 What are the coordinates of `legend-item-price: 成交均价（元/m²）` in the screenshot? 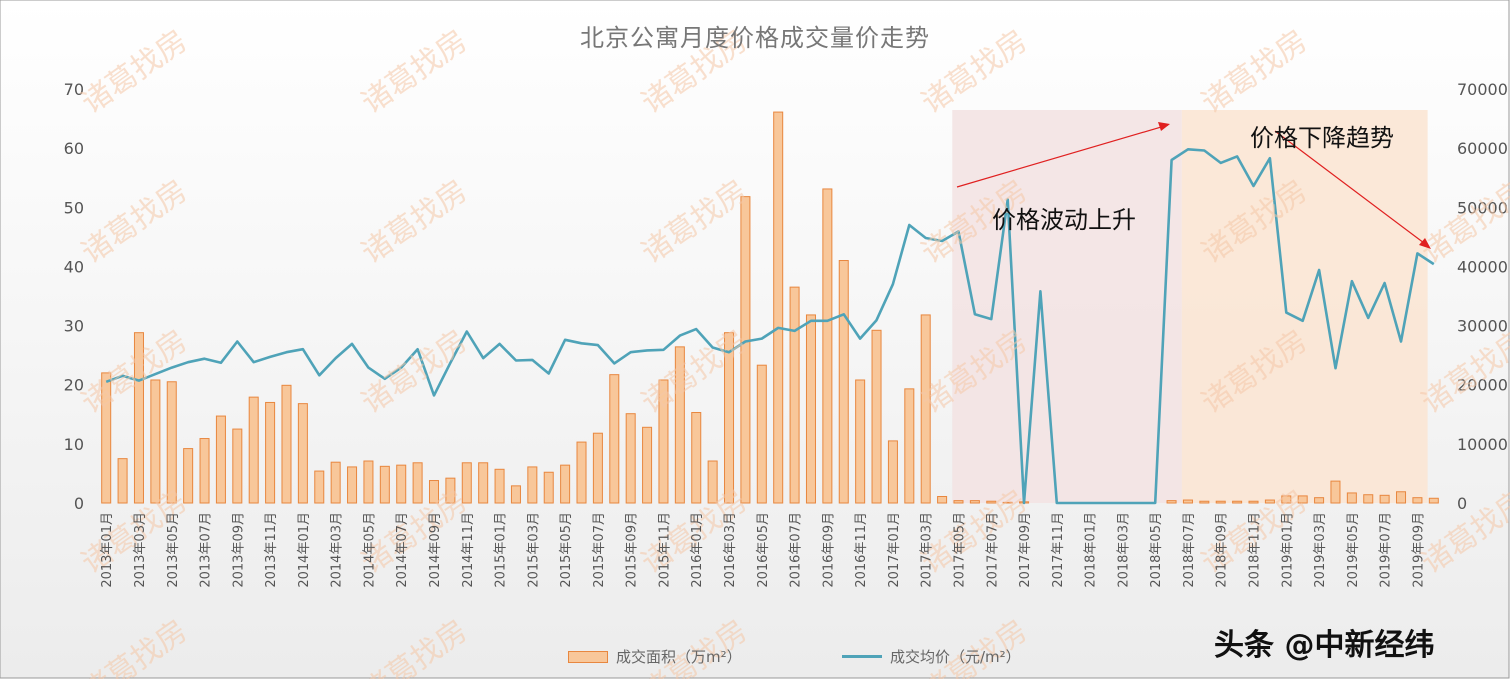 It's located at (931, 656).